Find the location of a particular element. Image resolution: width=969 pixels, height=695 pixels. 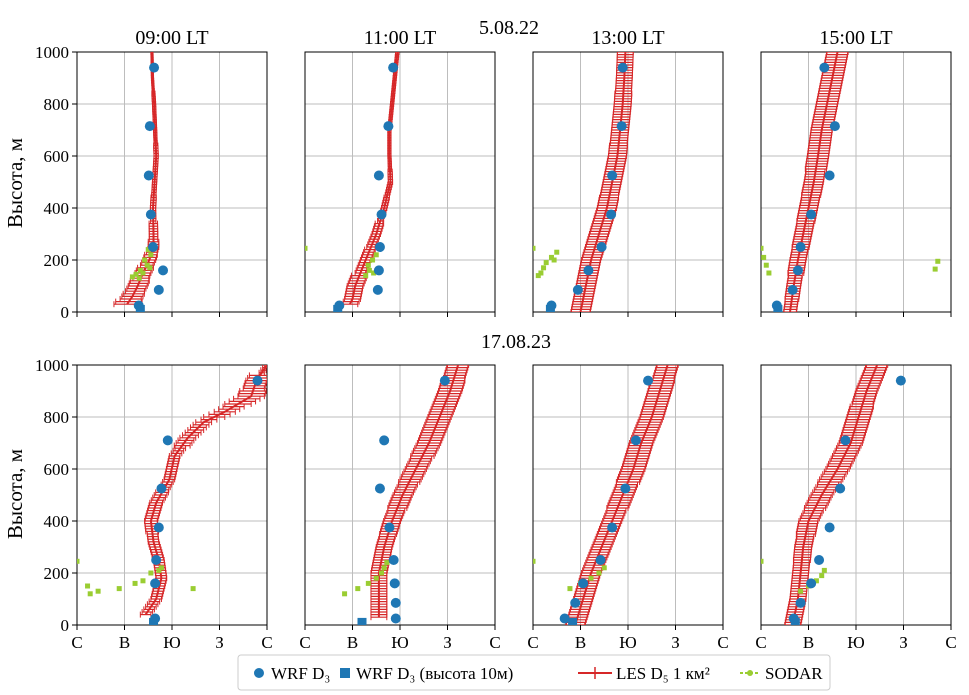

panel-4: 15:00 LT is located at coordinates (856, 172).